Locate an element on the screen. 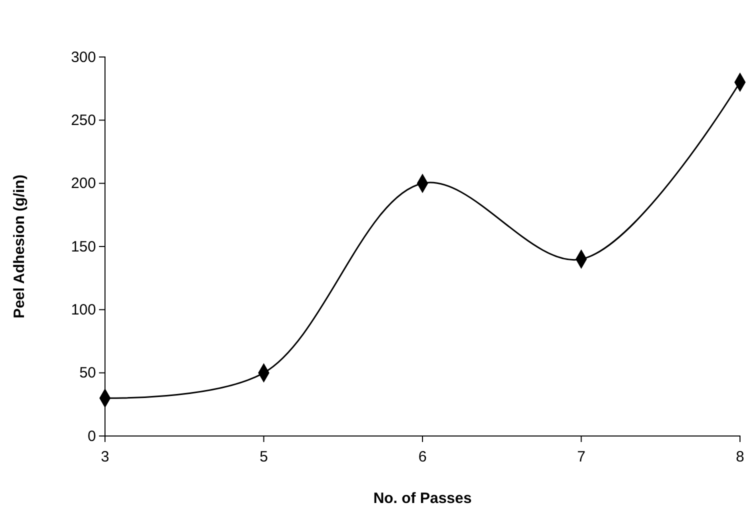 The height and width of the screenshot is (511, 747). x-axis-title: No. of Passes is located at coordinates (422, 498).